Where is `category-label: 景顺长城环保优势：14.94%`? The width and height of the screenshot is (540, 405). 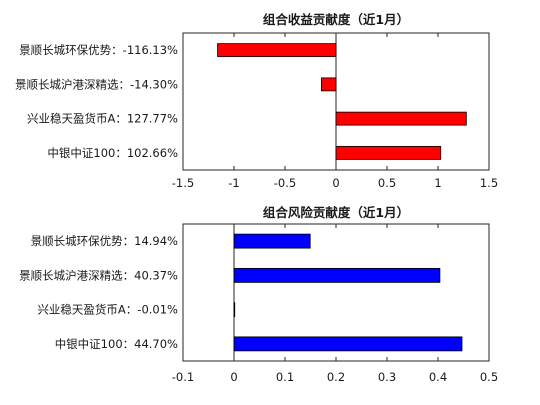 category-label: 景顺长城环保优势：14.94% is located at coordinates (104, 241).